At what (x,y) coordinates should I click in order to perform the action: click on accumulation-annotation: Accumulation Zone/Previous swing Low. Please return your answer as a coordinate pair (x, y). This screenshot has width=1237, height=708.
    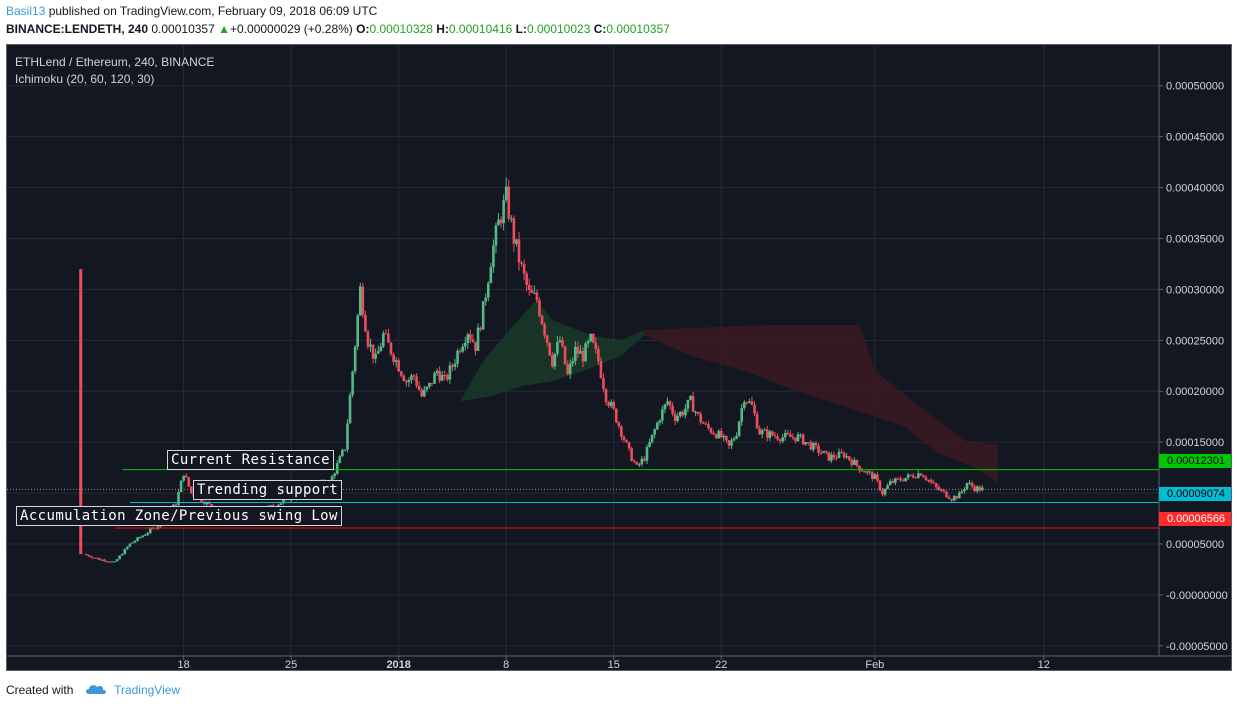
    Looking at the image, I should click on (179, 516).